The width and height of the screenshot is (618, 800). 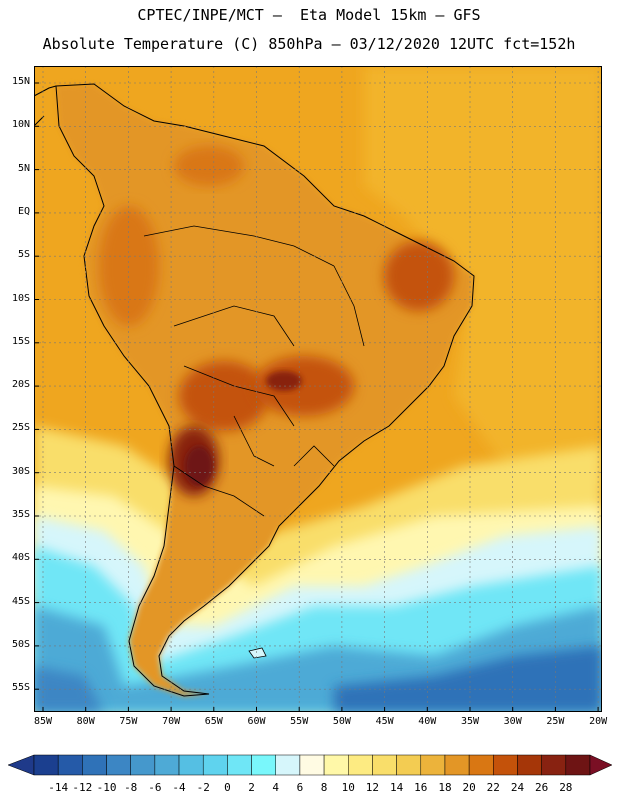 What do you see at coordinates (23, 255) in the screenshot?
I see `lat-tick-label: 5S` at bounding box center [23, 255].